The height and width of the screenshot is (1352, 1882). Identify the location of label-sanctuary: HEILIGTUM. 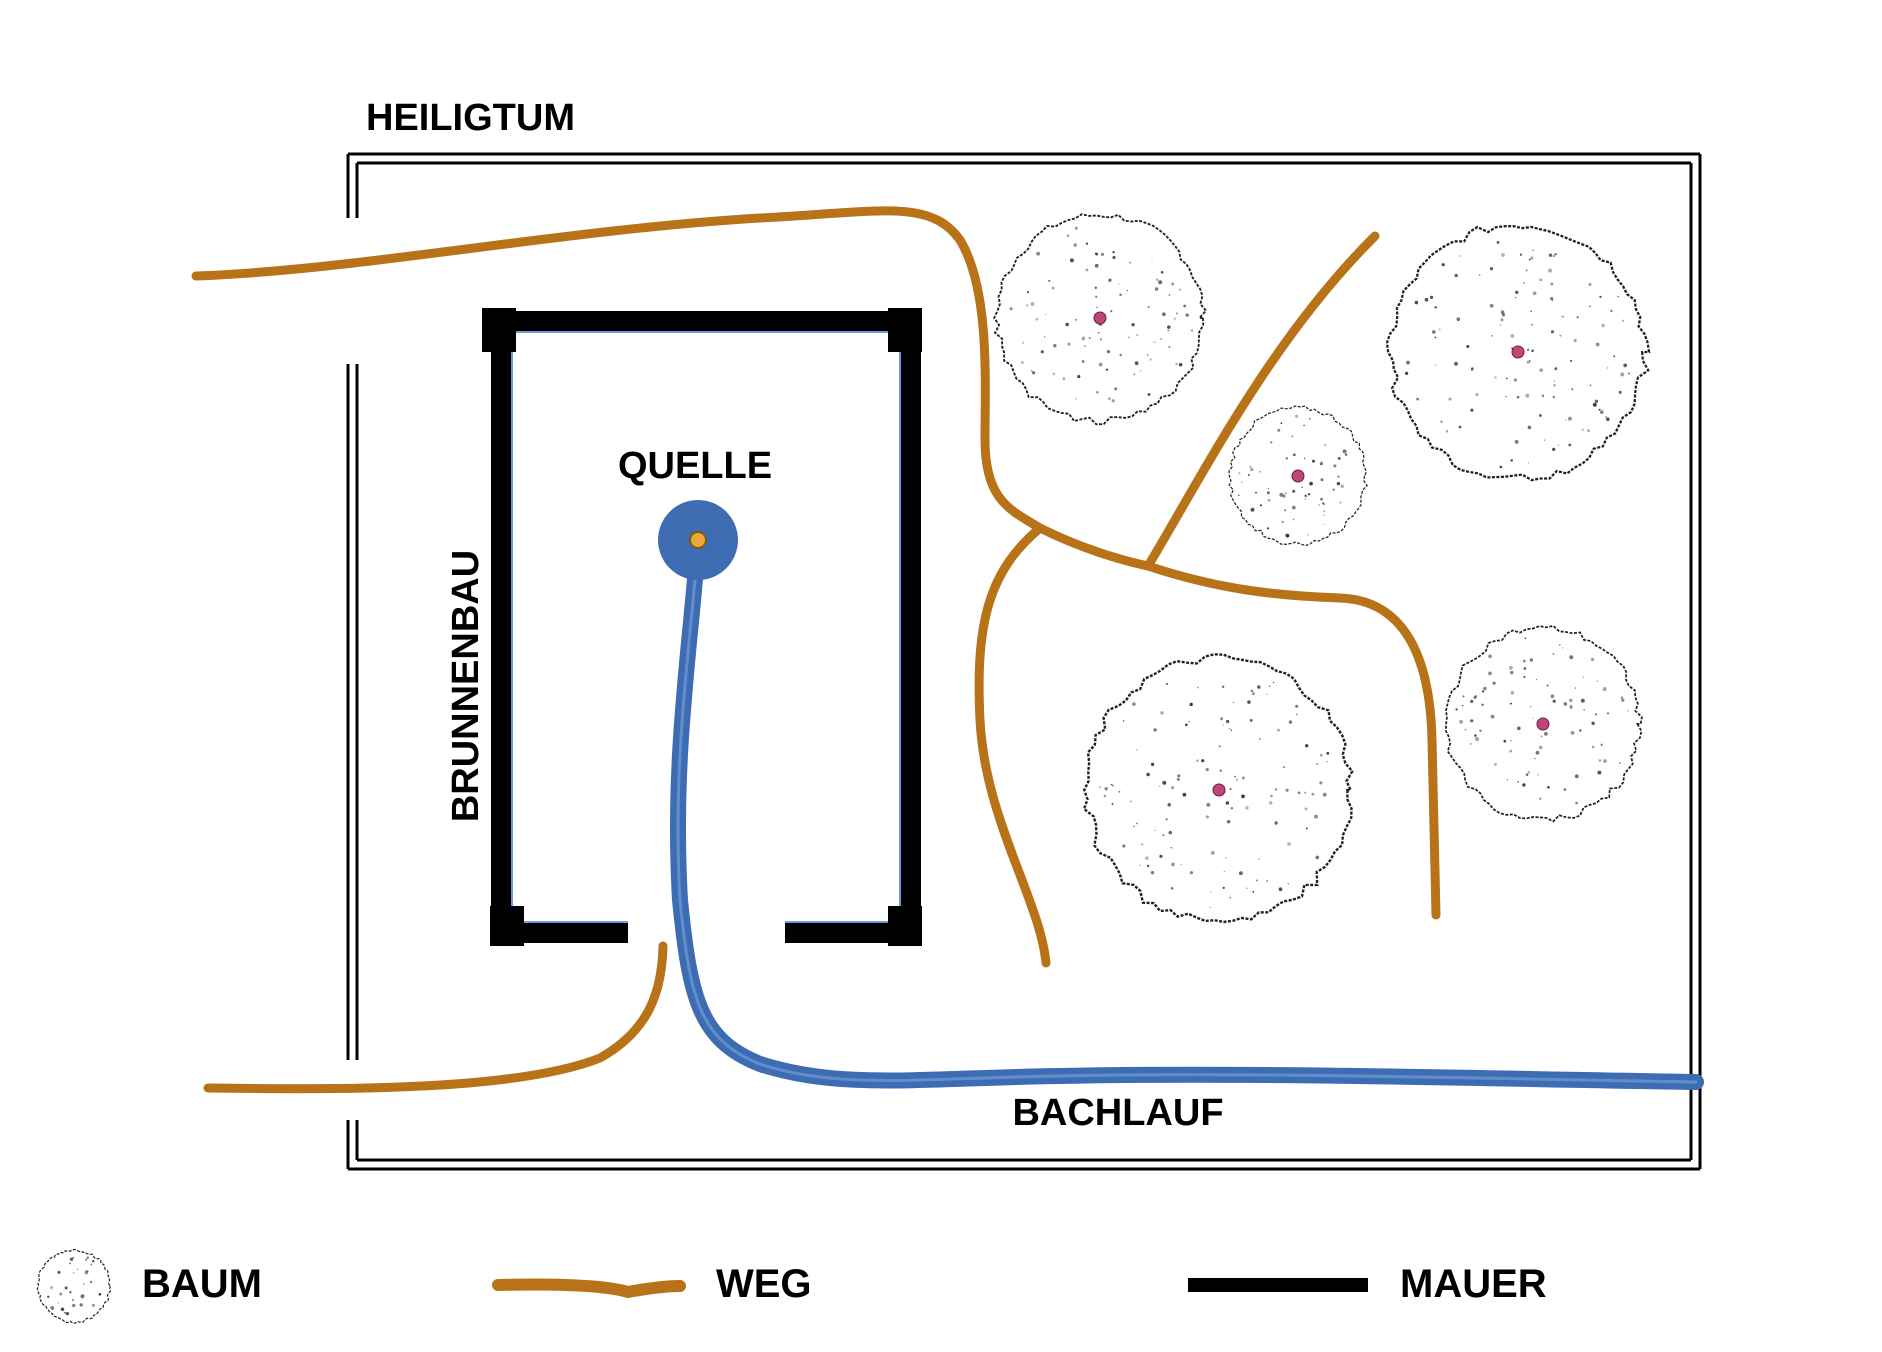
(470, 118).